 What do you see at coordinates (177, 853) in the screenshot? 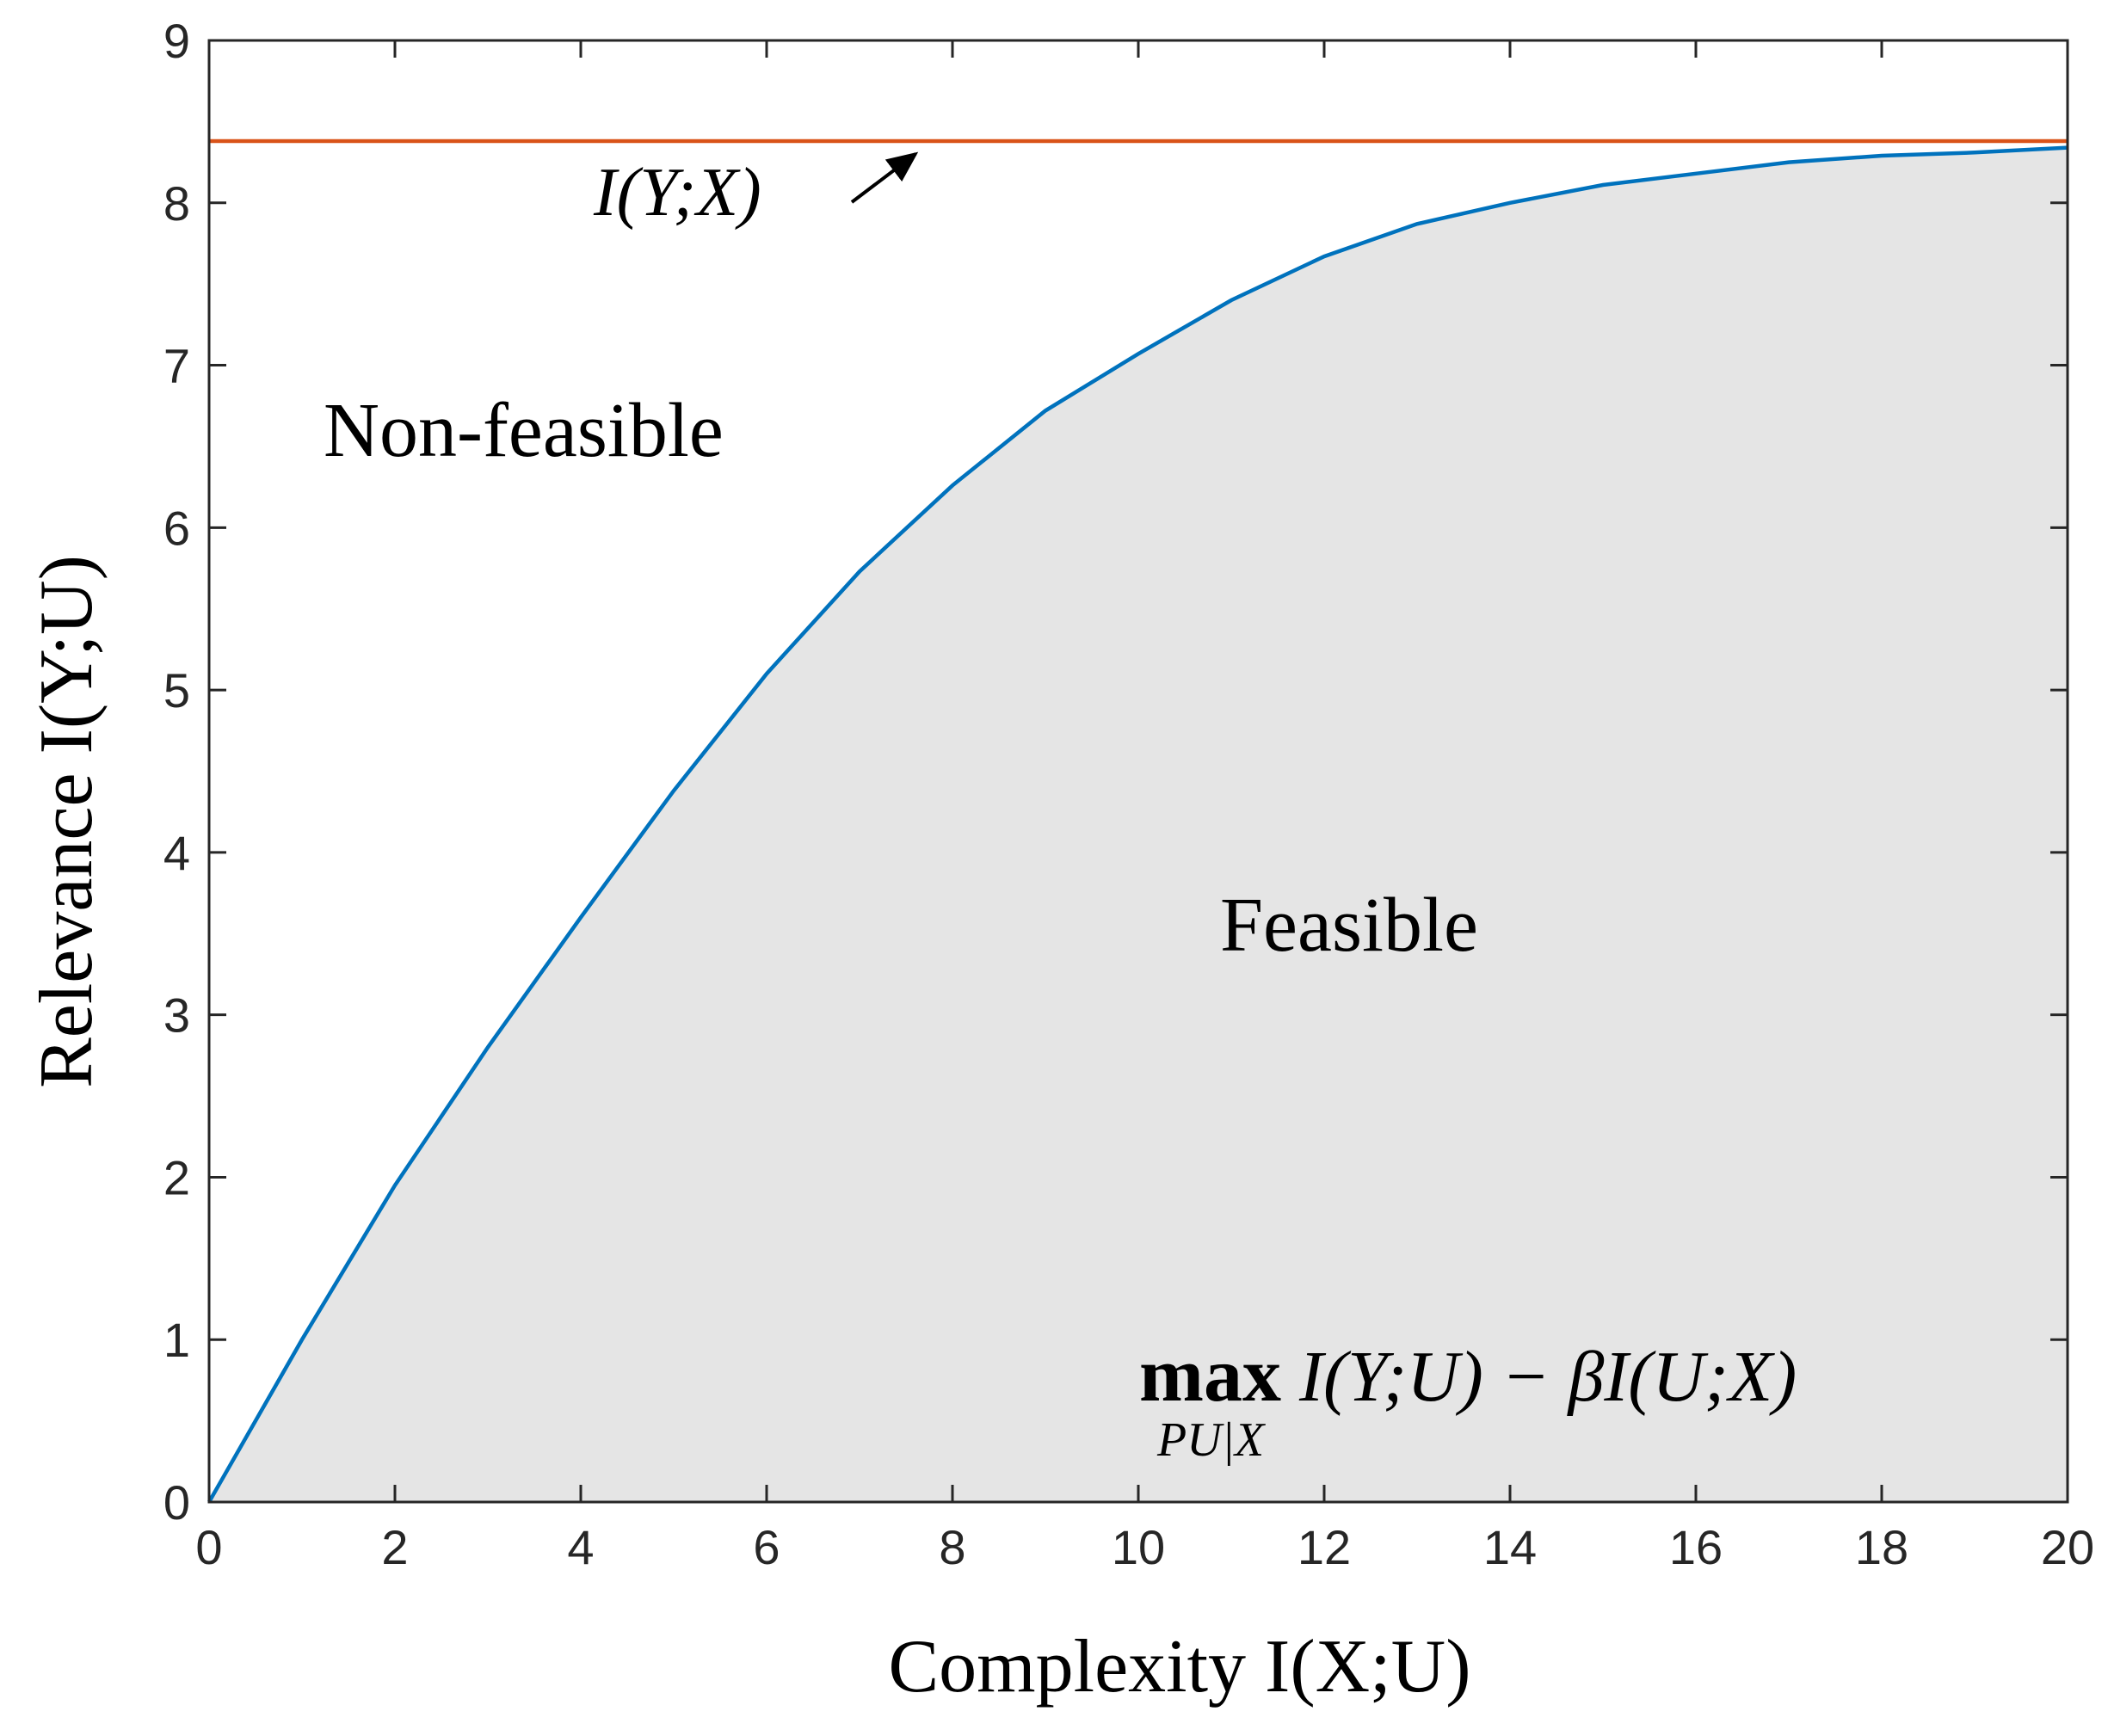
I see `y-tick-label: 4` at bounding box center [177, 853].